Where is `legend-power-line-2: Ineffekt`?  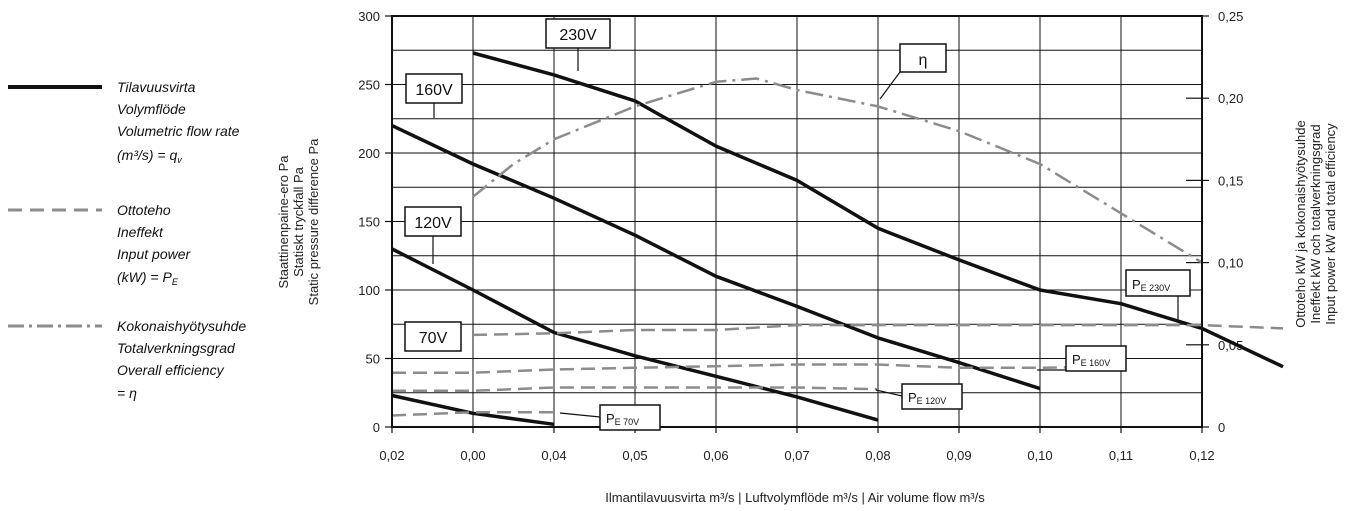 legend-power-line-2: Ineffekt is located at coordinates (140, 232).